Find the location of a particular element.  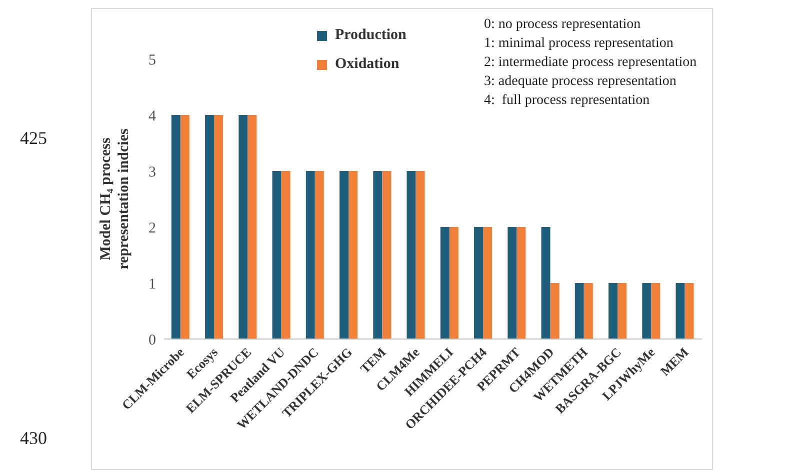

y-tick-label: 3 is located at coordinates (152, 172).